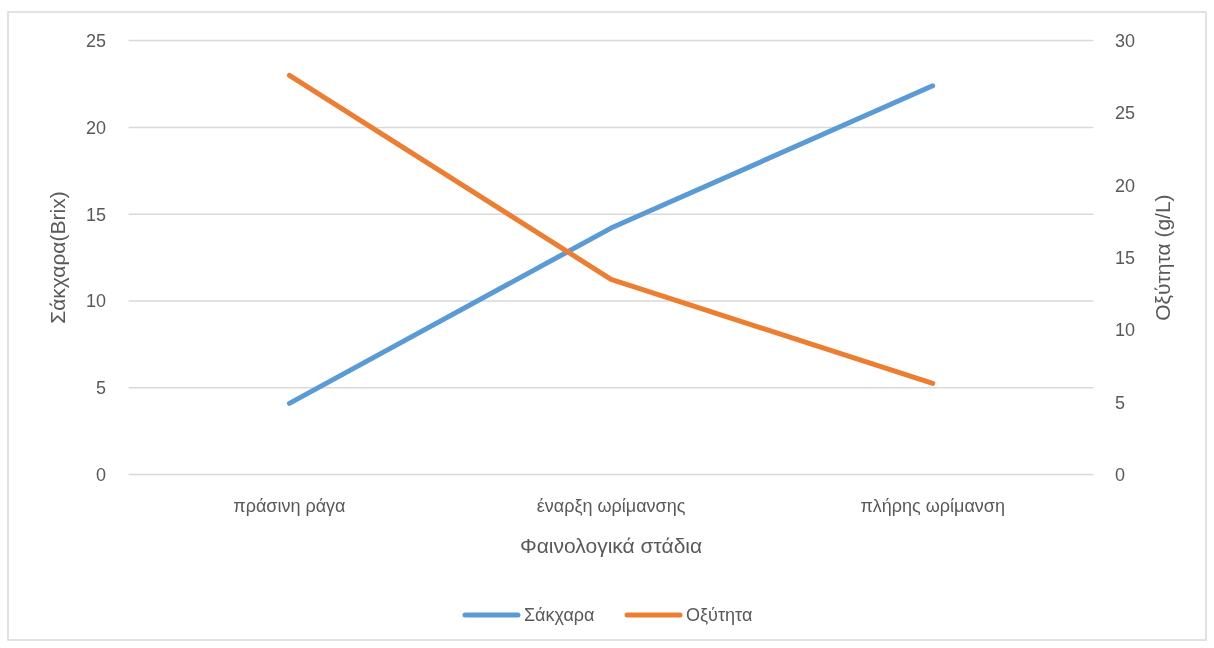 The height and width of the screenshot is (648, 1214). I want to click on y2-tick-label: 30, so click(1125, 40).